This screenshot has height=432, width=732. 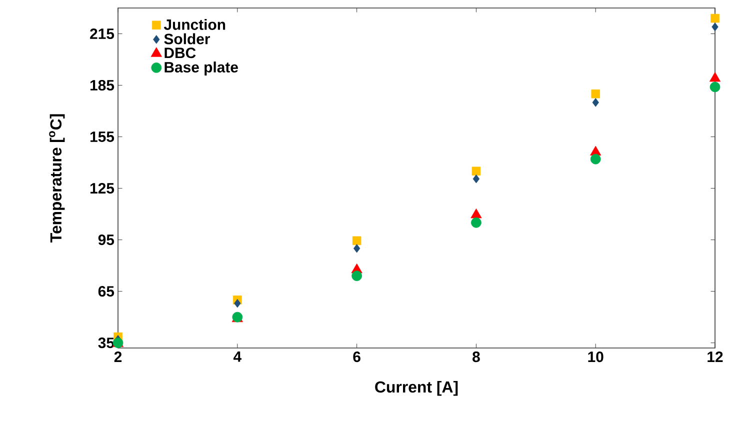 I want to click on x-tick-label: 8, so click(x=476, y=357).